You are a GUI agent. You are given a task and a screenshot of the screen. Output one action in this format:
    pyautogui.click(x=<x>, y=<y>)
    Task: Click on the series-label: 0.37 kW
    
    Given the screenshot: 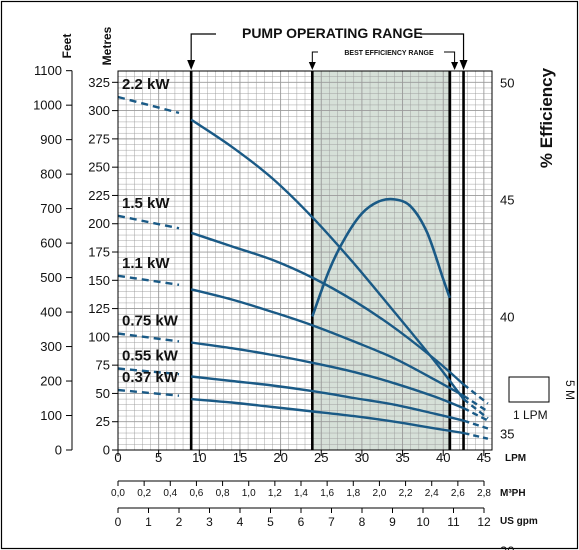 What is the action you would take?
    pyautogui.click(x=150, y=377)
    